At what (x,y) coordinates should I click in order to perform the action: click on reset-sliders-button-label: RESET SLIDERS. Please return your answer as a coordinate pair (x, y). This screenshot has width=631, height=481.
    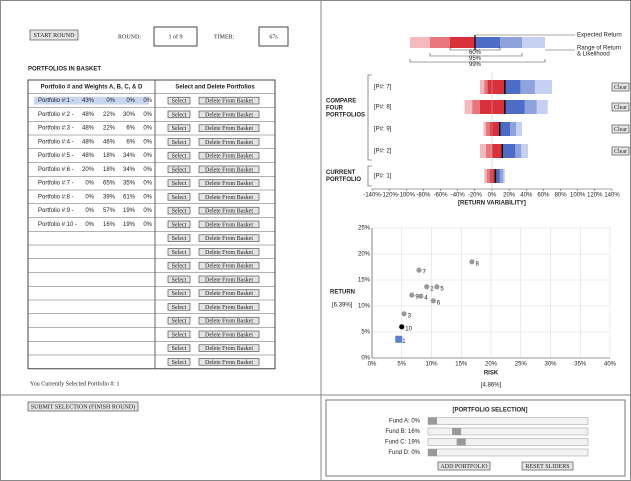
    Looking at the image, I should click on (547, 467).